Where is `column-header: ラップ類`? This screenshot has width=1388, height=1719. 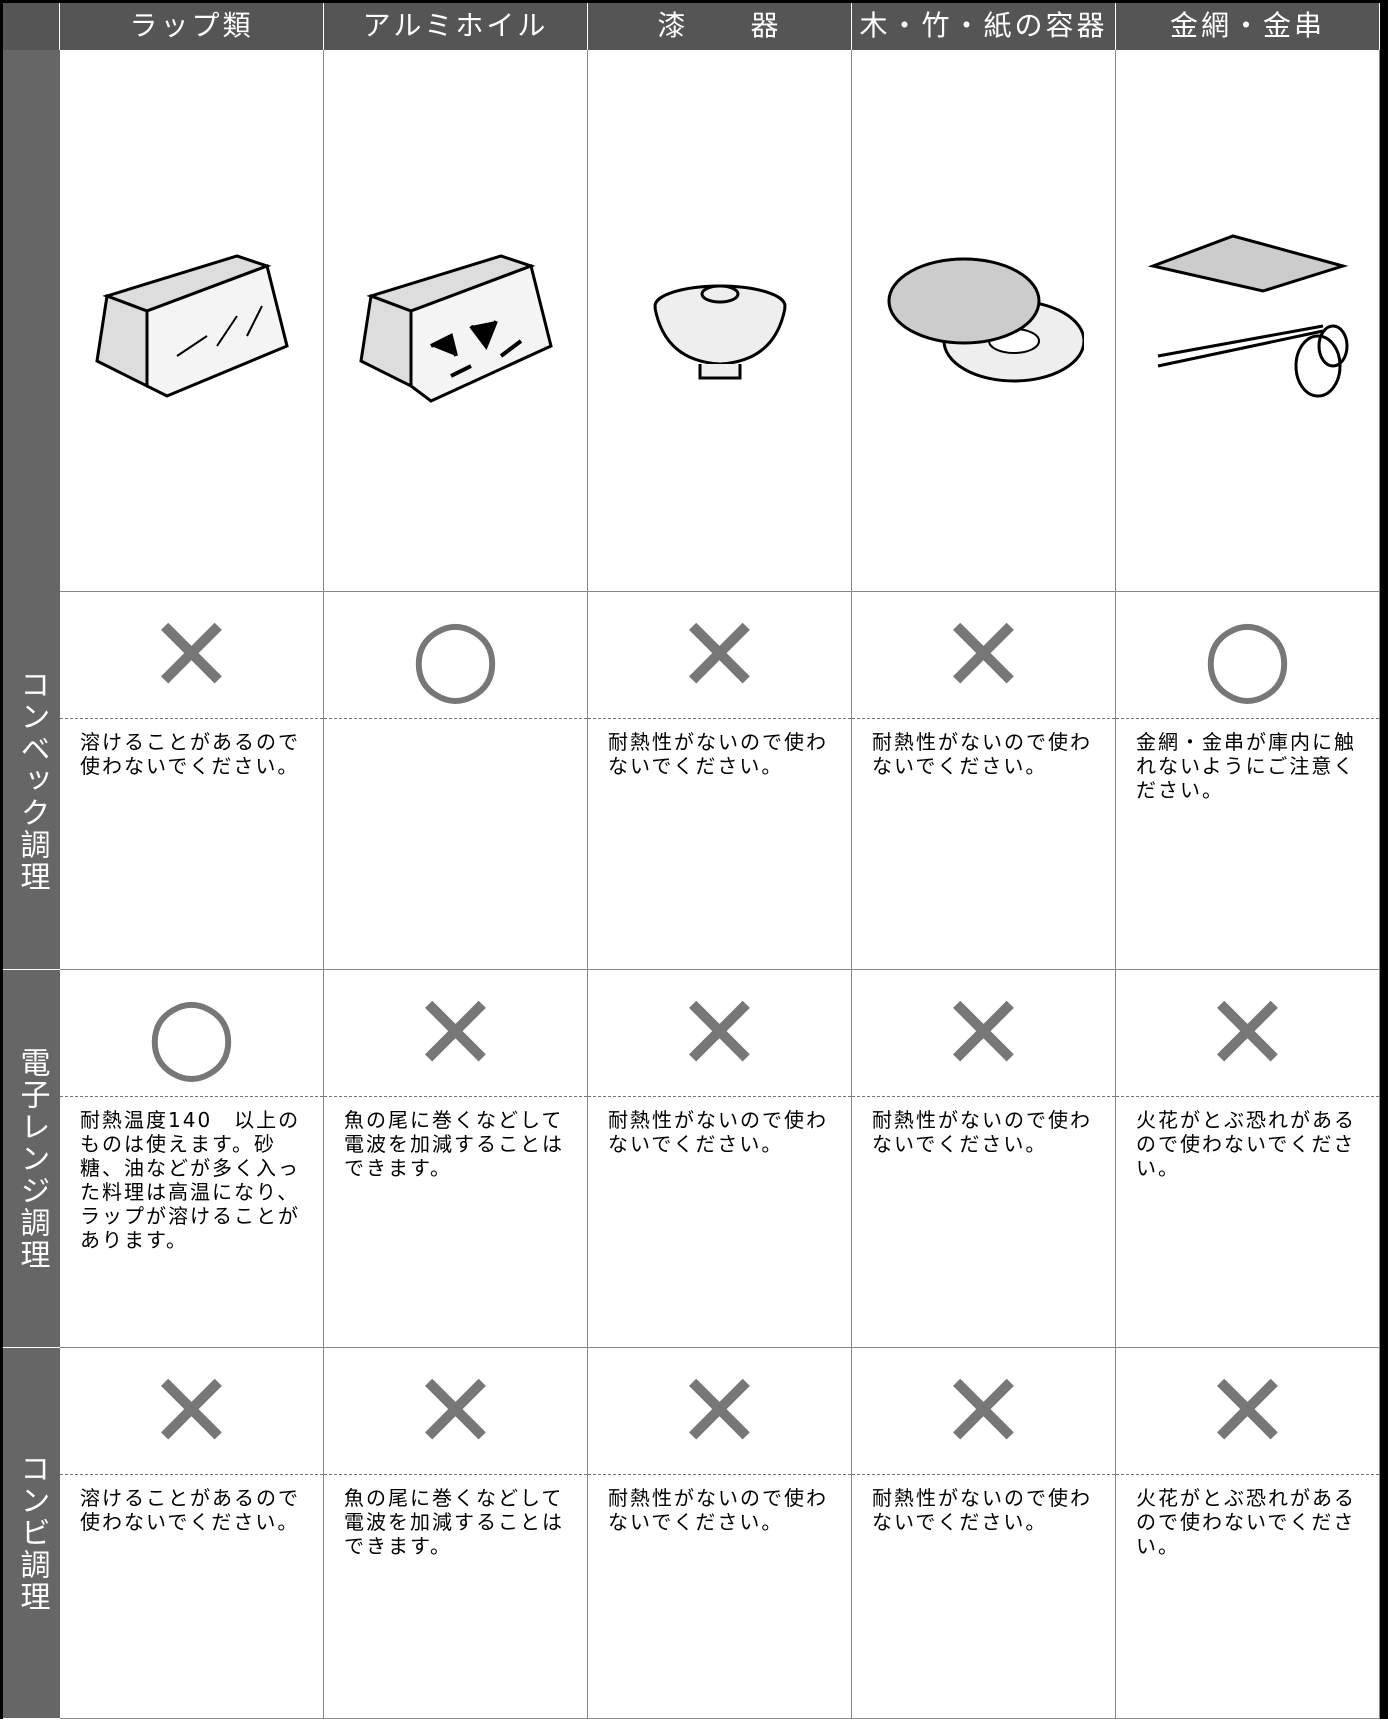 column-header: ラップ類 is located at coordinates (192, 26).